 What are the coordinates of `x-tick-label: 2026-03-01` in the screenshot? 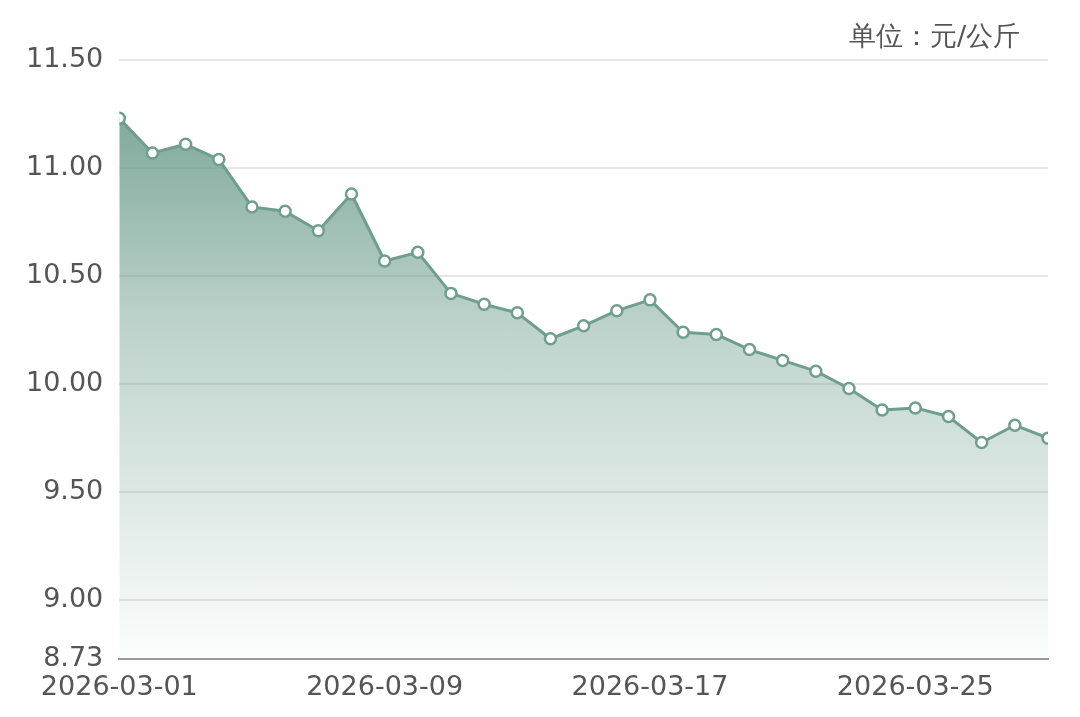 It's located at (119, 685).